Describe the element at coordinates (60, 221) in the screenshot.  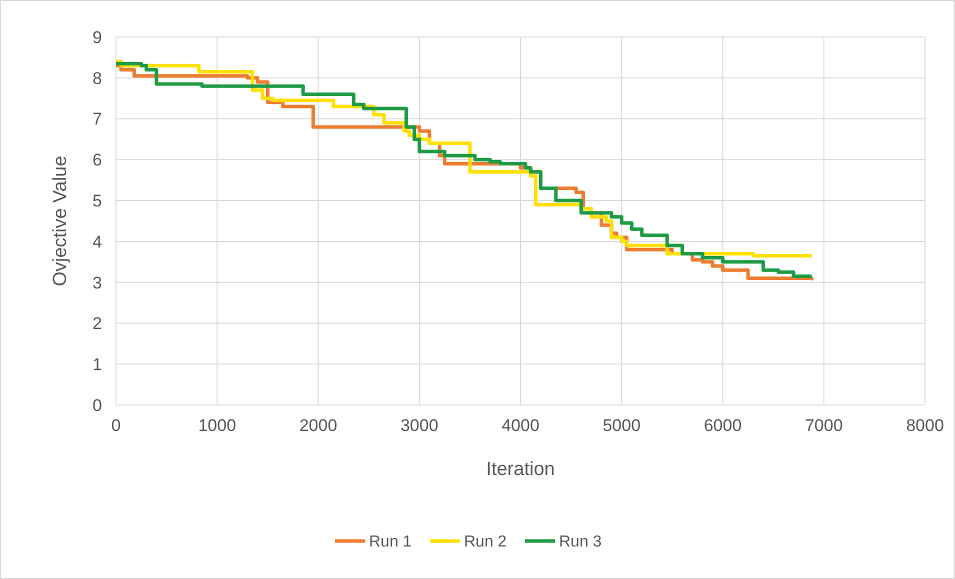
I see `y-axis-title: Ovjective Value` at that location.